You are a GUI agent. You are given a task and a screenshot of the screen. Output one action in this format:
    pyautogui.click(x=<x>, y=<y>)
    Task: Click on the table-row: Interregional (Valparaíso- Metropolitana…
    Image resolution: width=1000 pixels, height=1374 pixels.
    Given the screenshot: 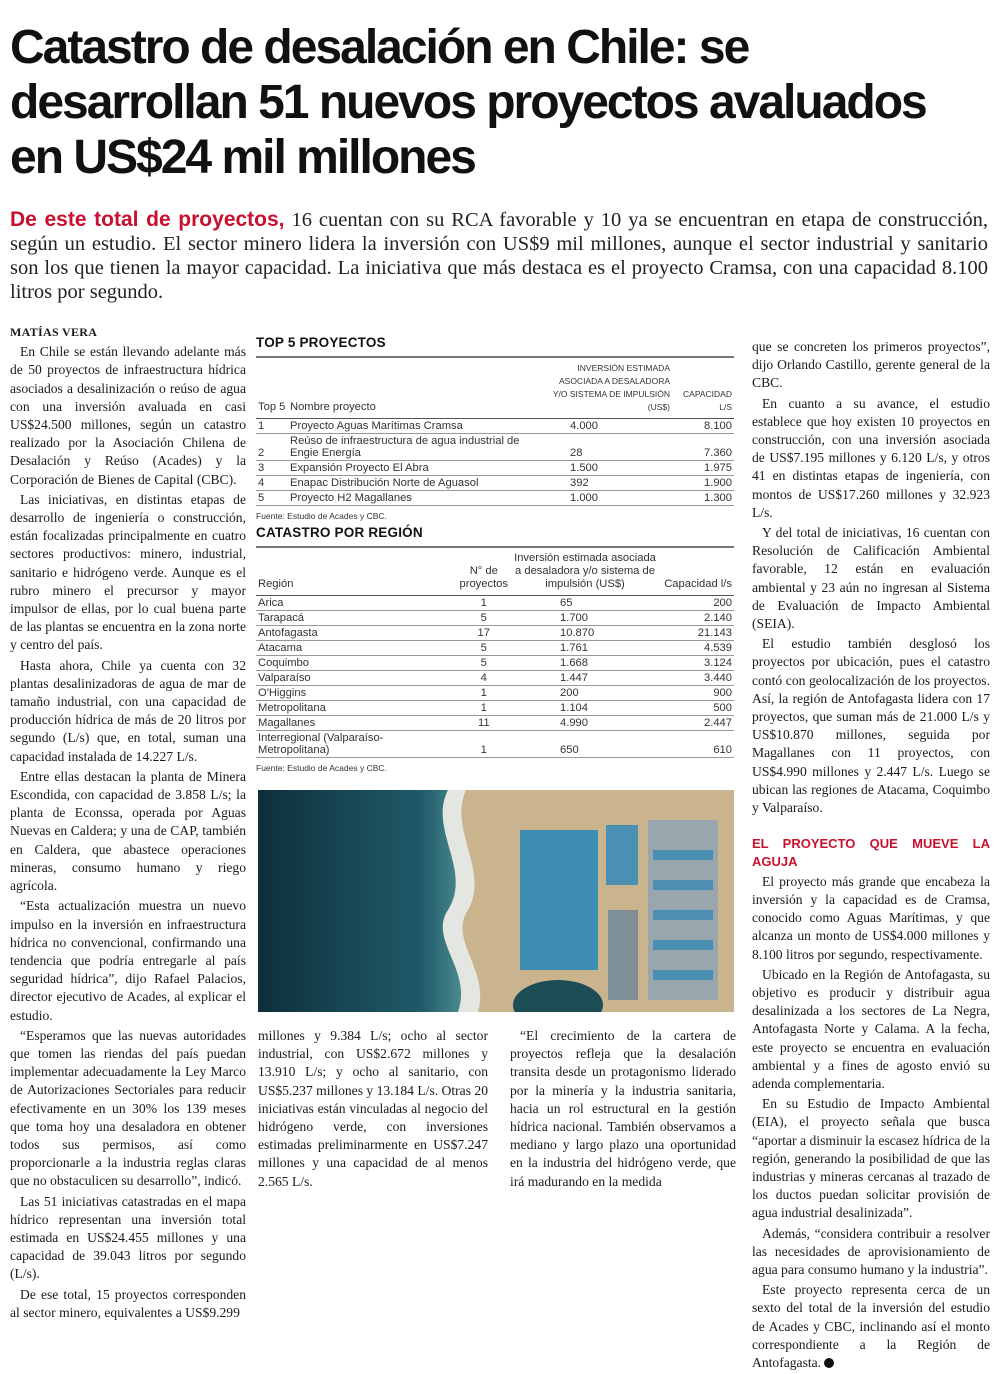 What is the action you would take?
    pyautogui.click(x=495, y=744)
    